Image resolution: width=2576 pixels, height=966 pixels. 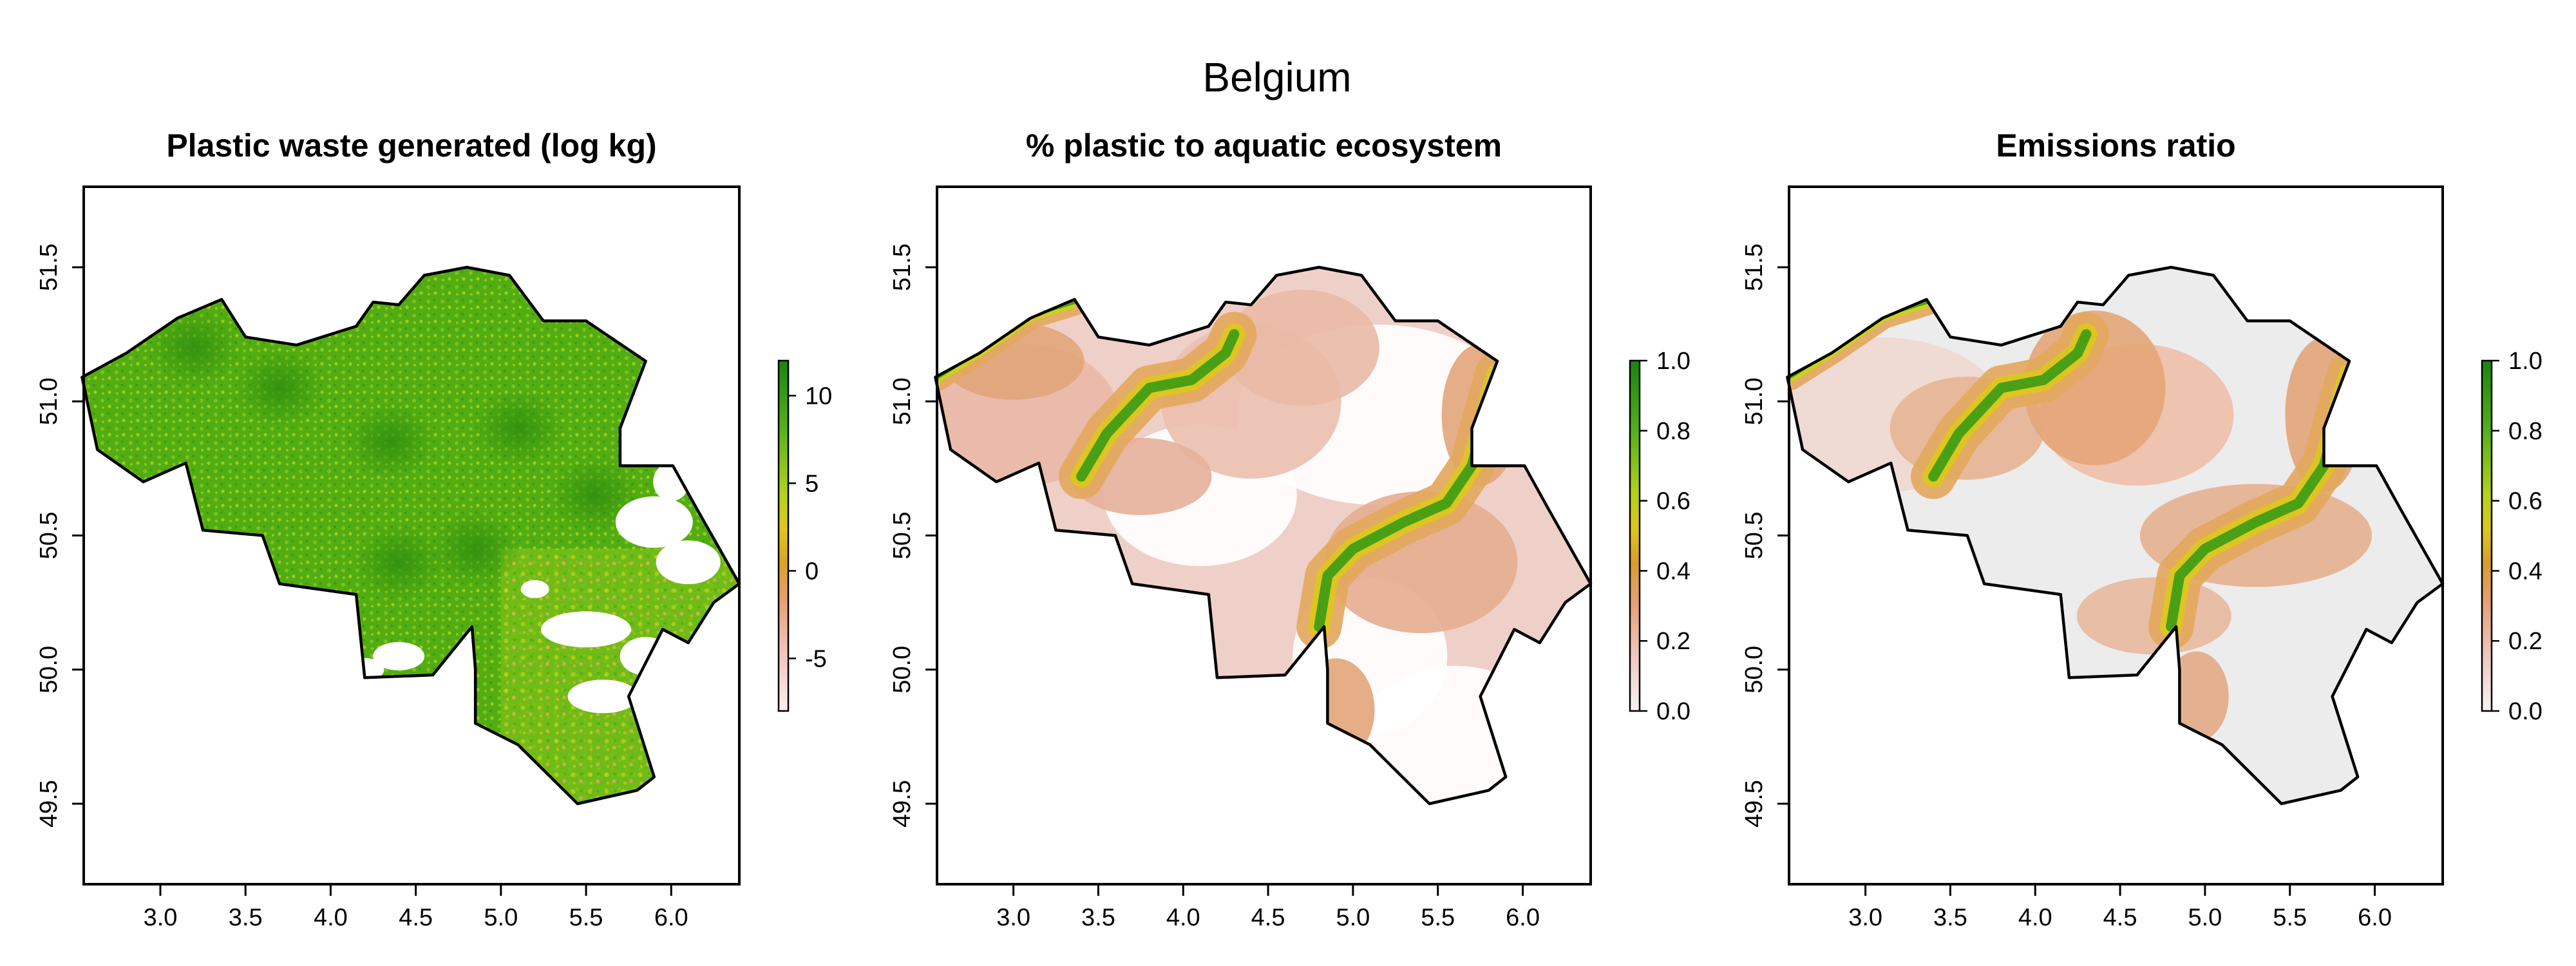 I want to click on figure-title: Belgium, so click(x=1276, y=77).